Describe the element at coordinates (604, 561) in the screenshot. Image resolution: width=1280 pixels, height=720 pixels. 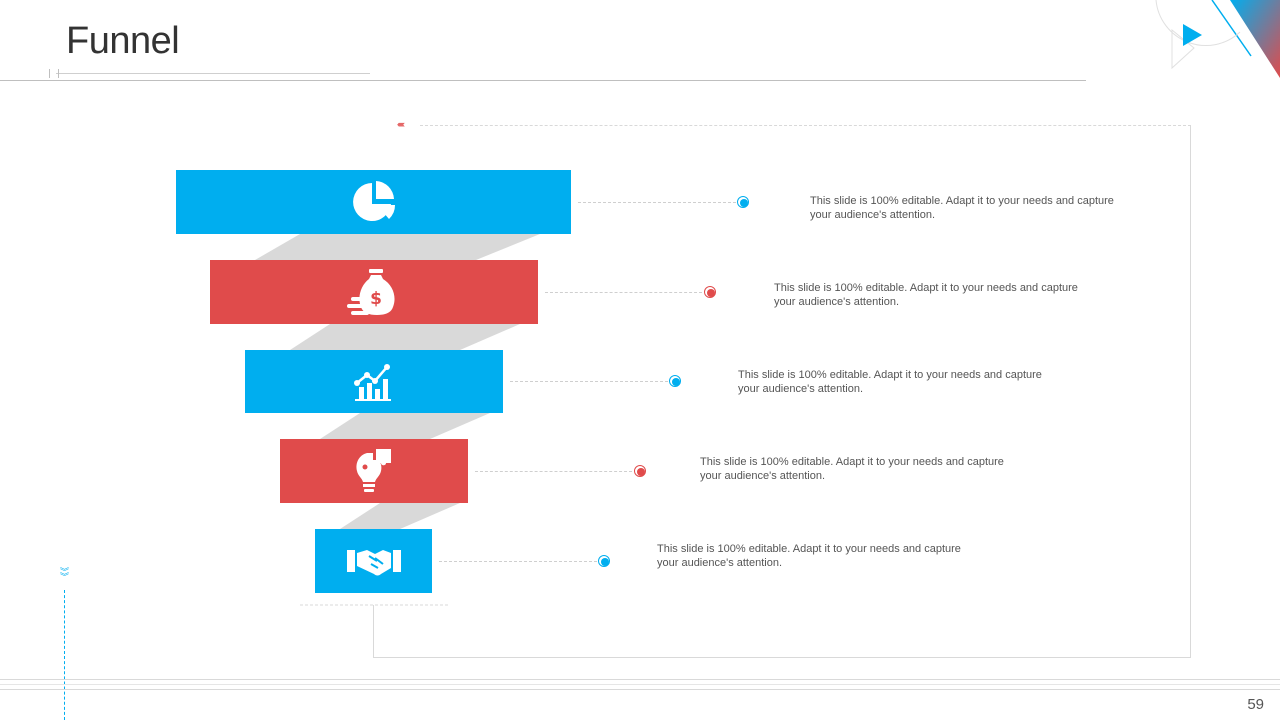
I see `stage-5-marker` at that location.